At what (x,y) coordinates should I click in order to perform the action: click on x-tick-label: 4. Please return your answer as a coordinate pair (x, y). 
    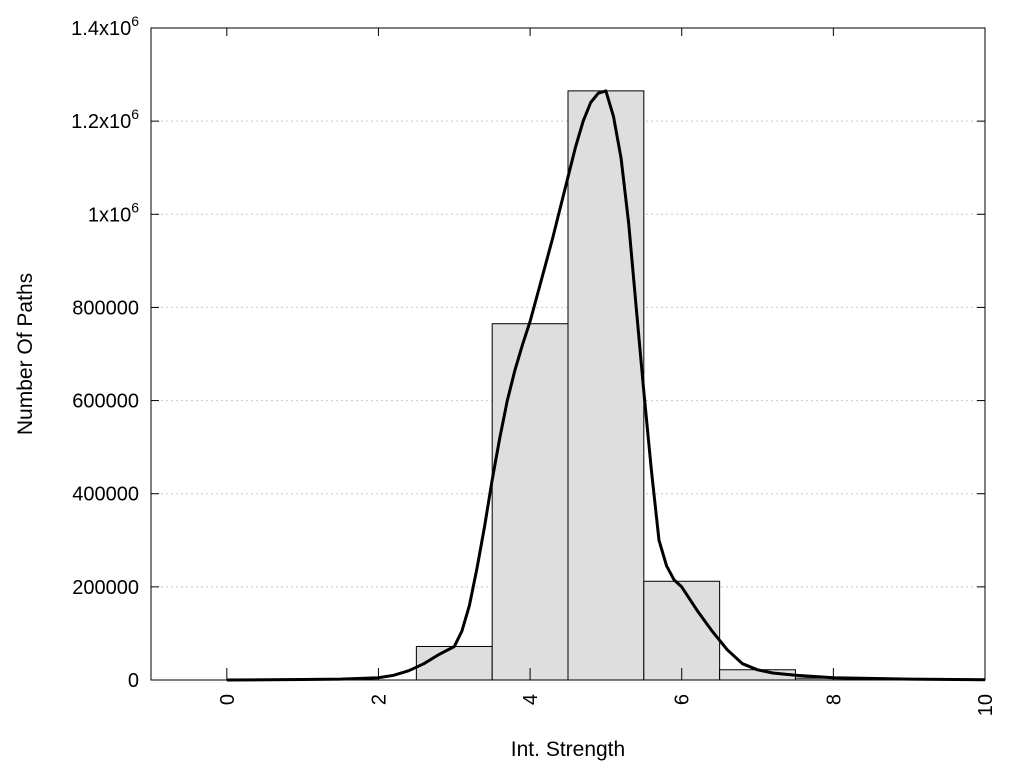
    Looking at the image, I should click on (531, 699).